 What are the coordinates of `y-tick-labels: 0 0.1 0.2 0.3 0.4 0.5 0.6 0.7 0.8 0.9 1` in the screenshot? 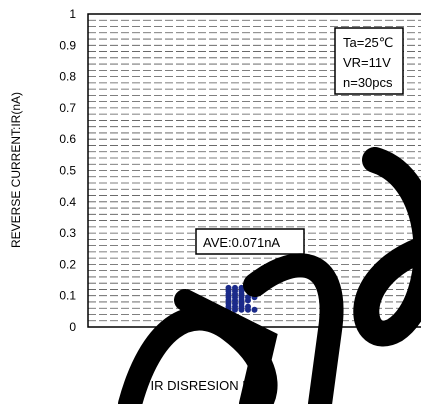 It's located at (67, 170).